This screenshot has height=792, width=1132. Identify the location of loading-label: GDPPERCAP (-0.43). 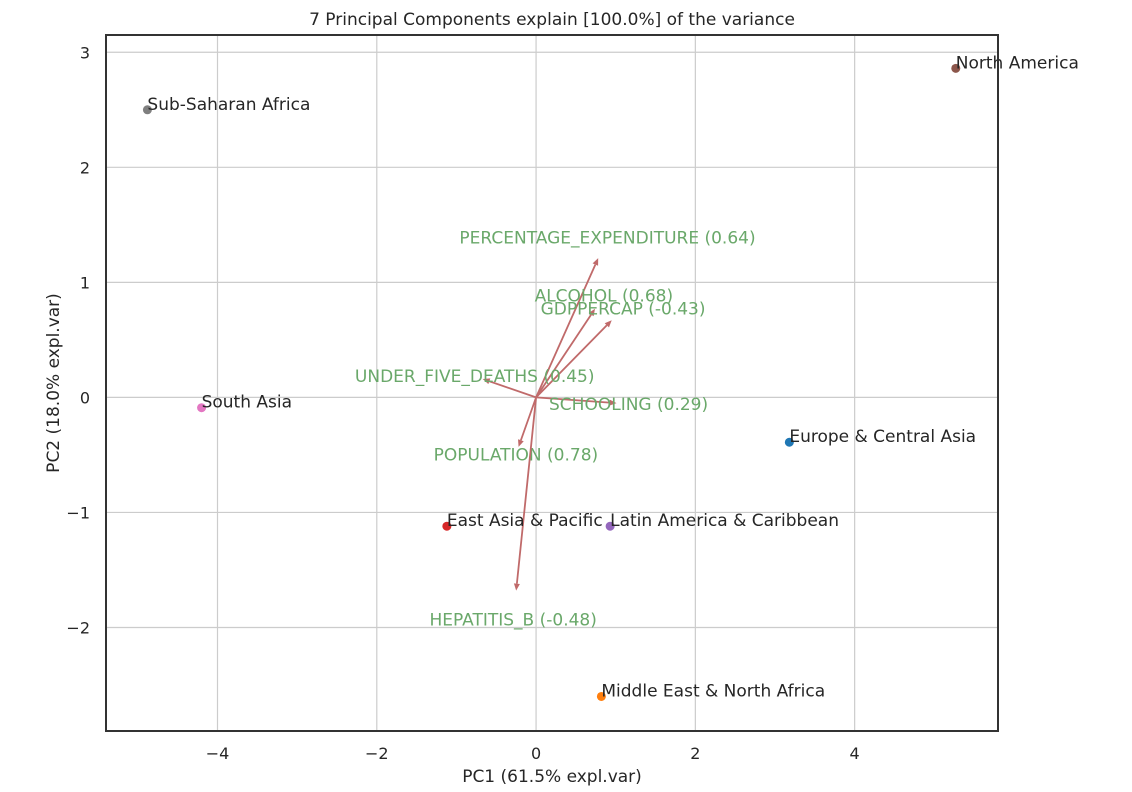
(623, 310).